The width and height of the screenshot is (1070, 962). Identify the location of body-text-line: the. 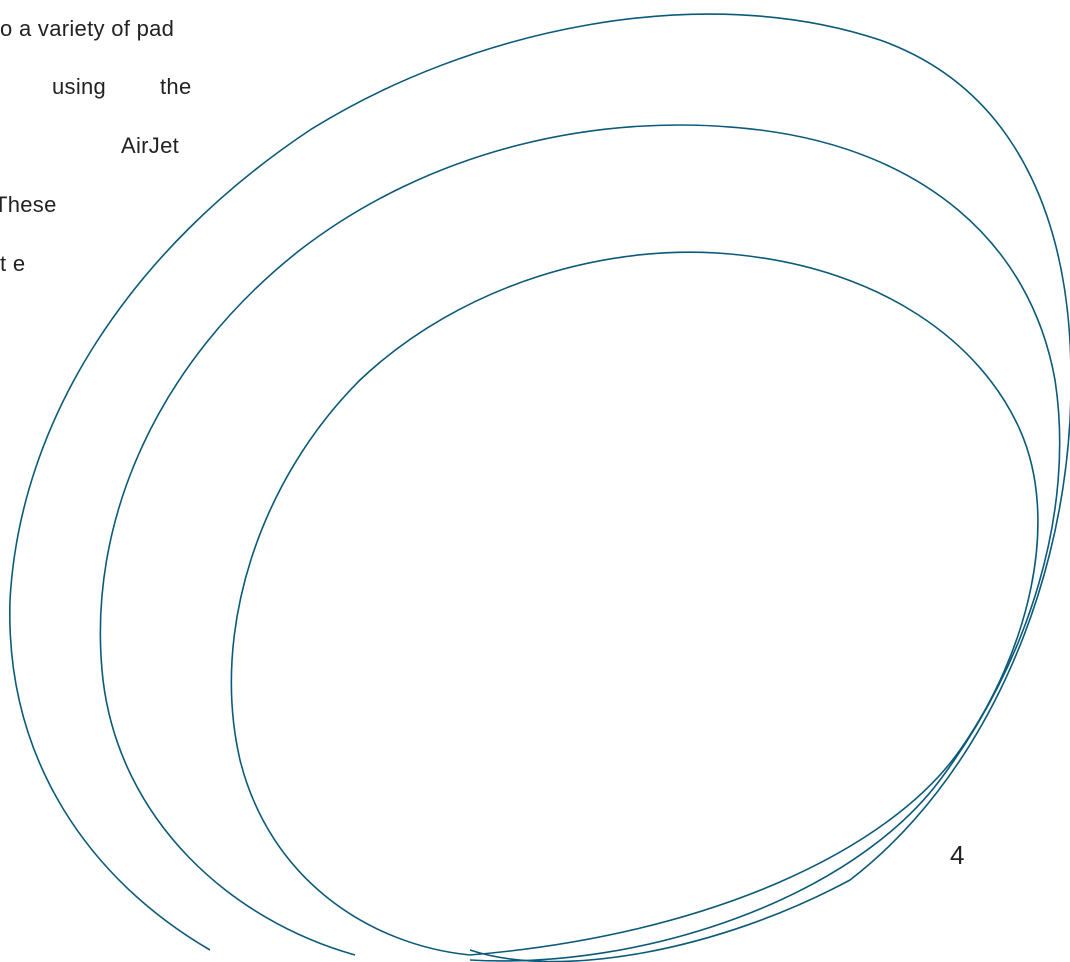
(176, 86).